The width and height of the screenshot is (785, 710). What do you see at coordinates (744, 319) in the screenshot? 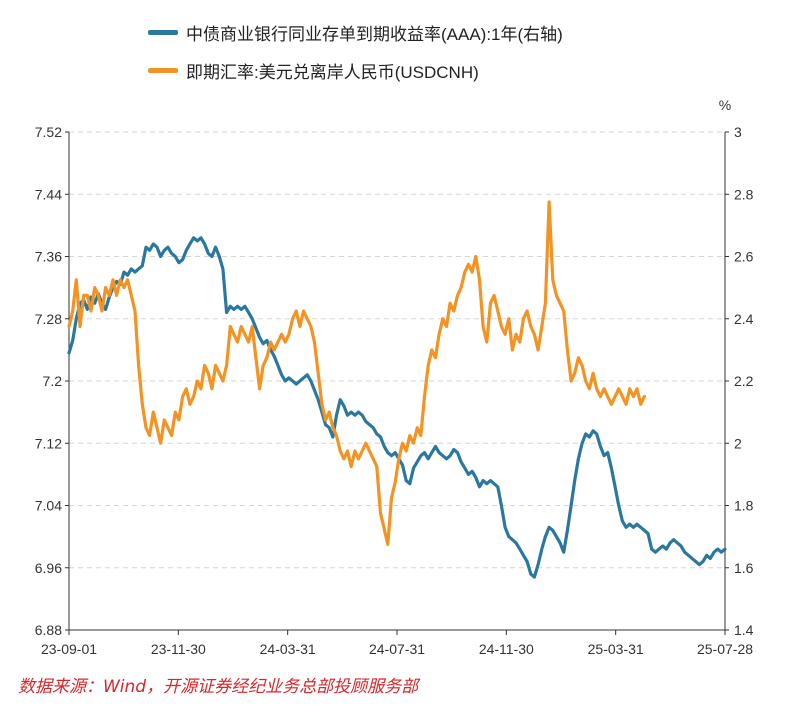
I see `right-axis-tick-label: 2.4` at bounding box center [744, 319].